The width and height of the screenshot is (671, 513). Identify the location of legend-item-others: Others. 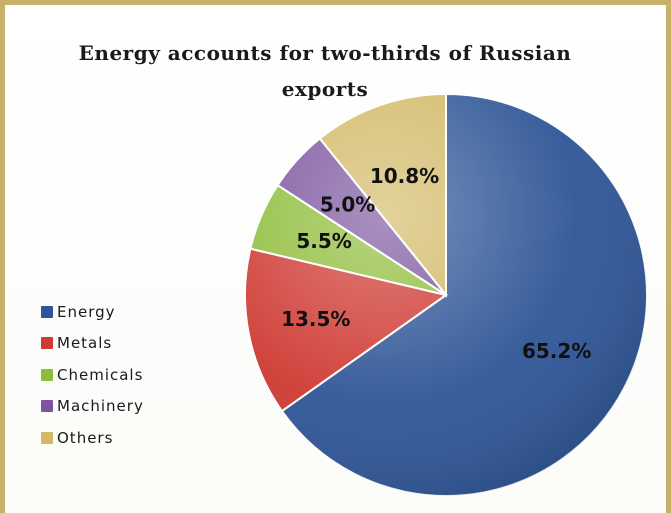
(92, 438).